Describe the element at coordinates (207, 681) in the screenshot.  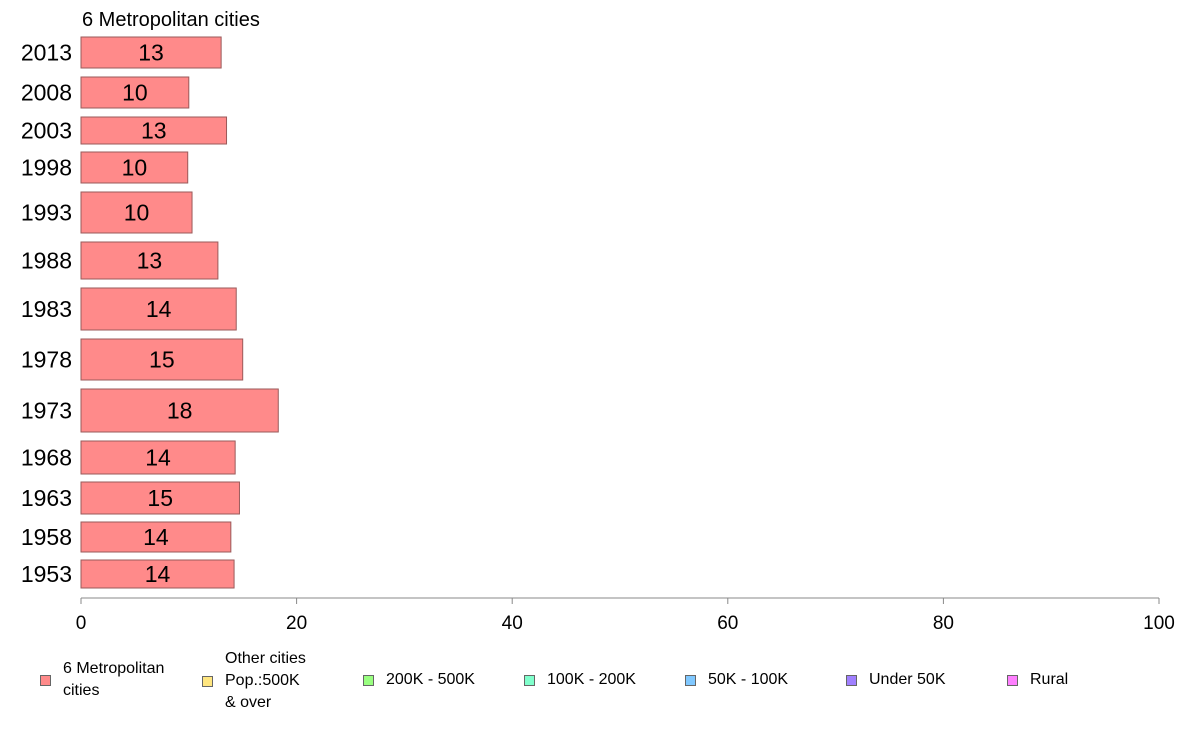
I see `legend-swatch-other-cities` at that location.